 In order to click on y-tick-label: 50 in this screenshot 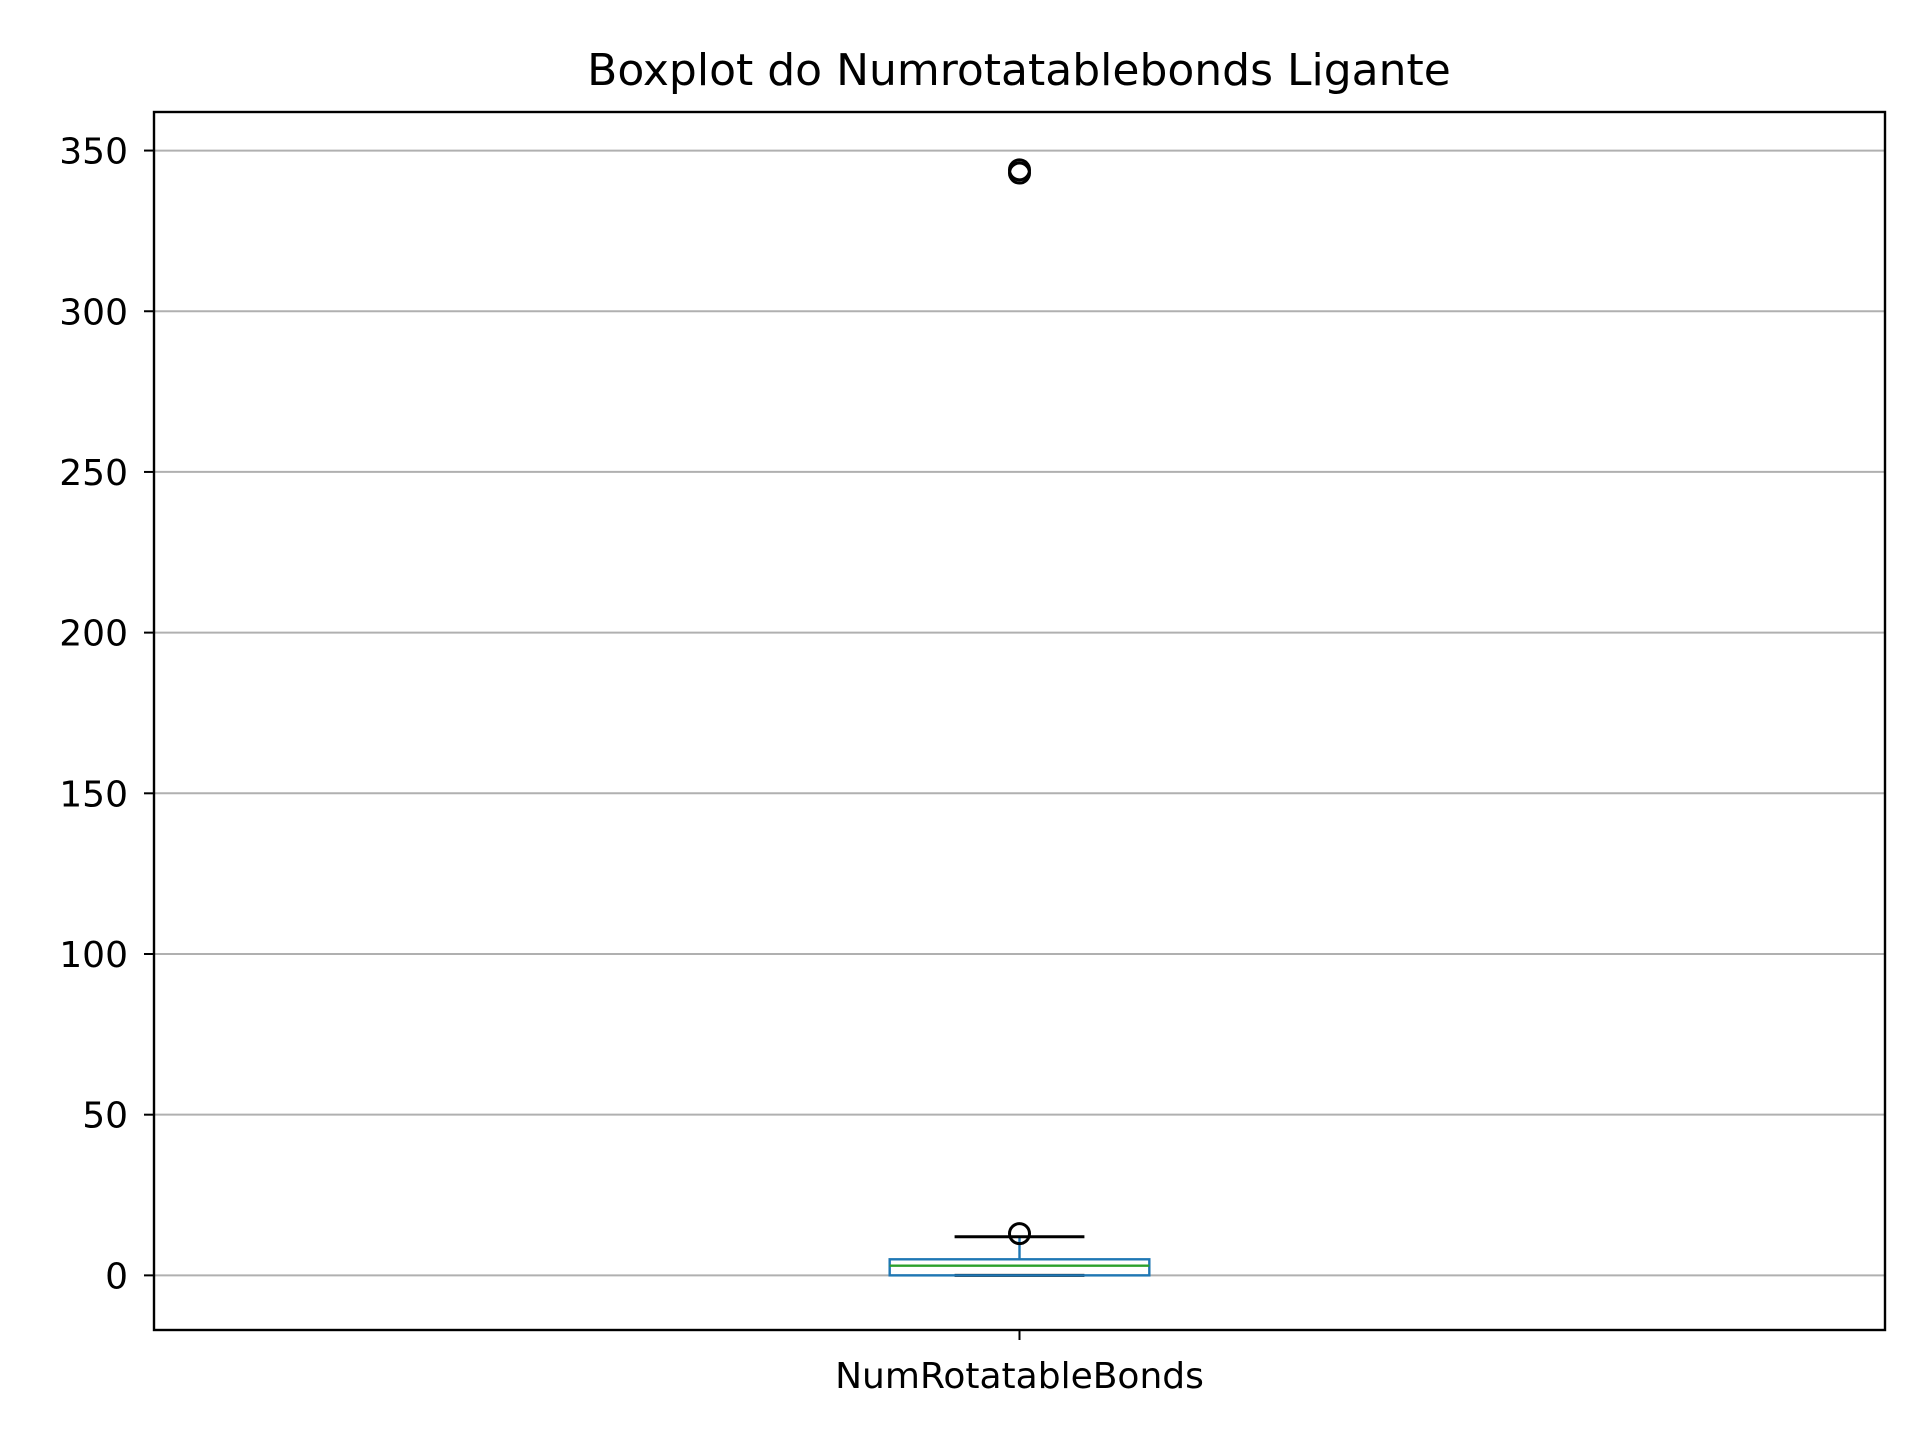, I will do `click(105, 1116)`.